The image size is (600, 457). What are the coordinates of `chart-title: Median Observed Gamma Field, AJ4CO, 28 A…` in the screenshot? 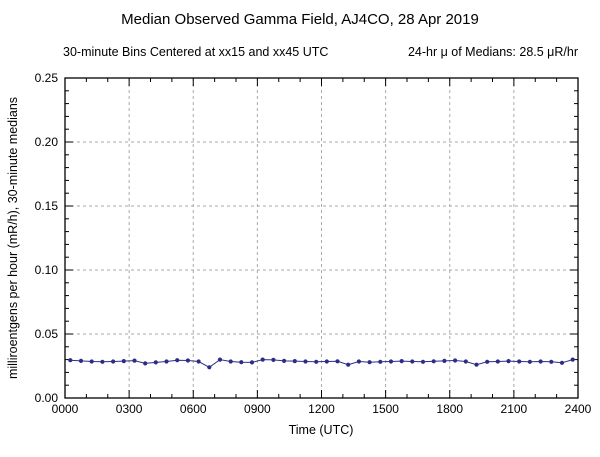 It's located at (300, 19).